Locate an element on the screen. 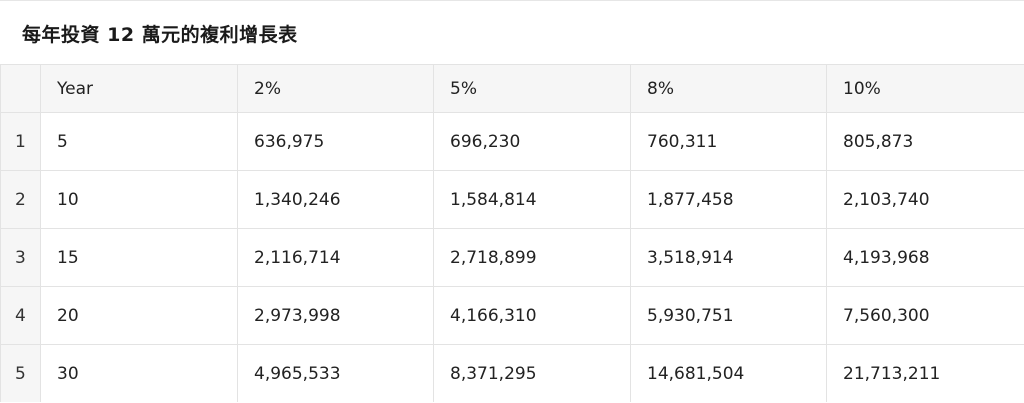 This screenshot has height=403, width=1024. row-number: 2 is located at coordinates (20, 199).